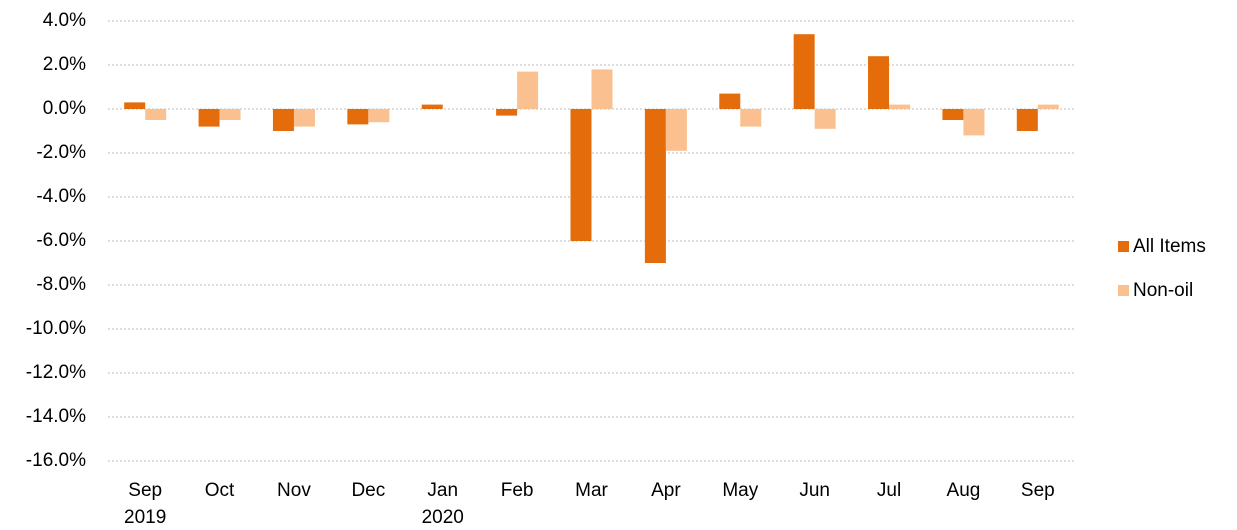  I want to click on x-tick-label: Jan 2020, so click(442, 504).